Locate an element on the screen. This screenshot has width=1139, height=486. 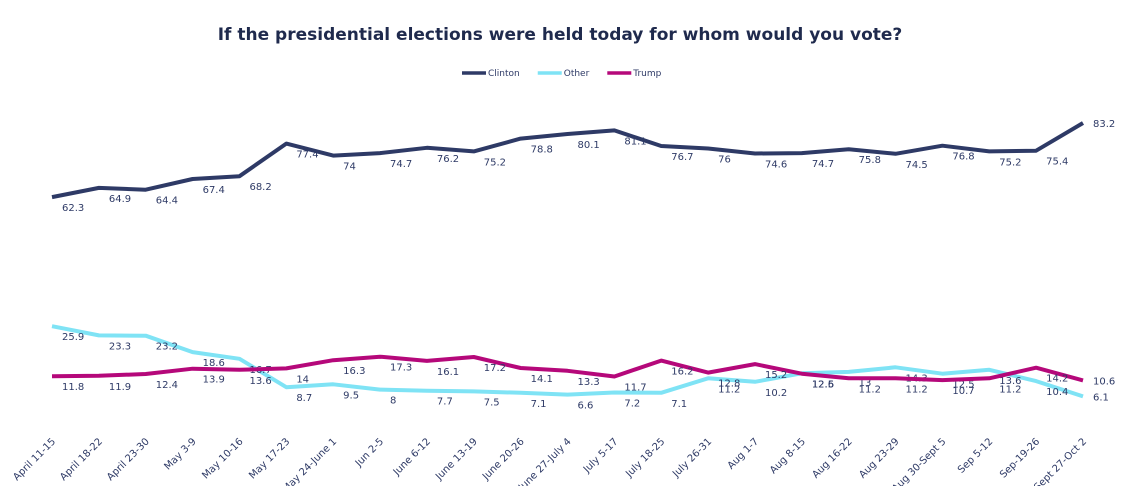
data-label: 12.4 is located at coordinates (167, 385).